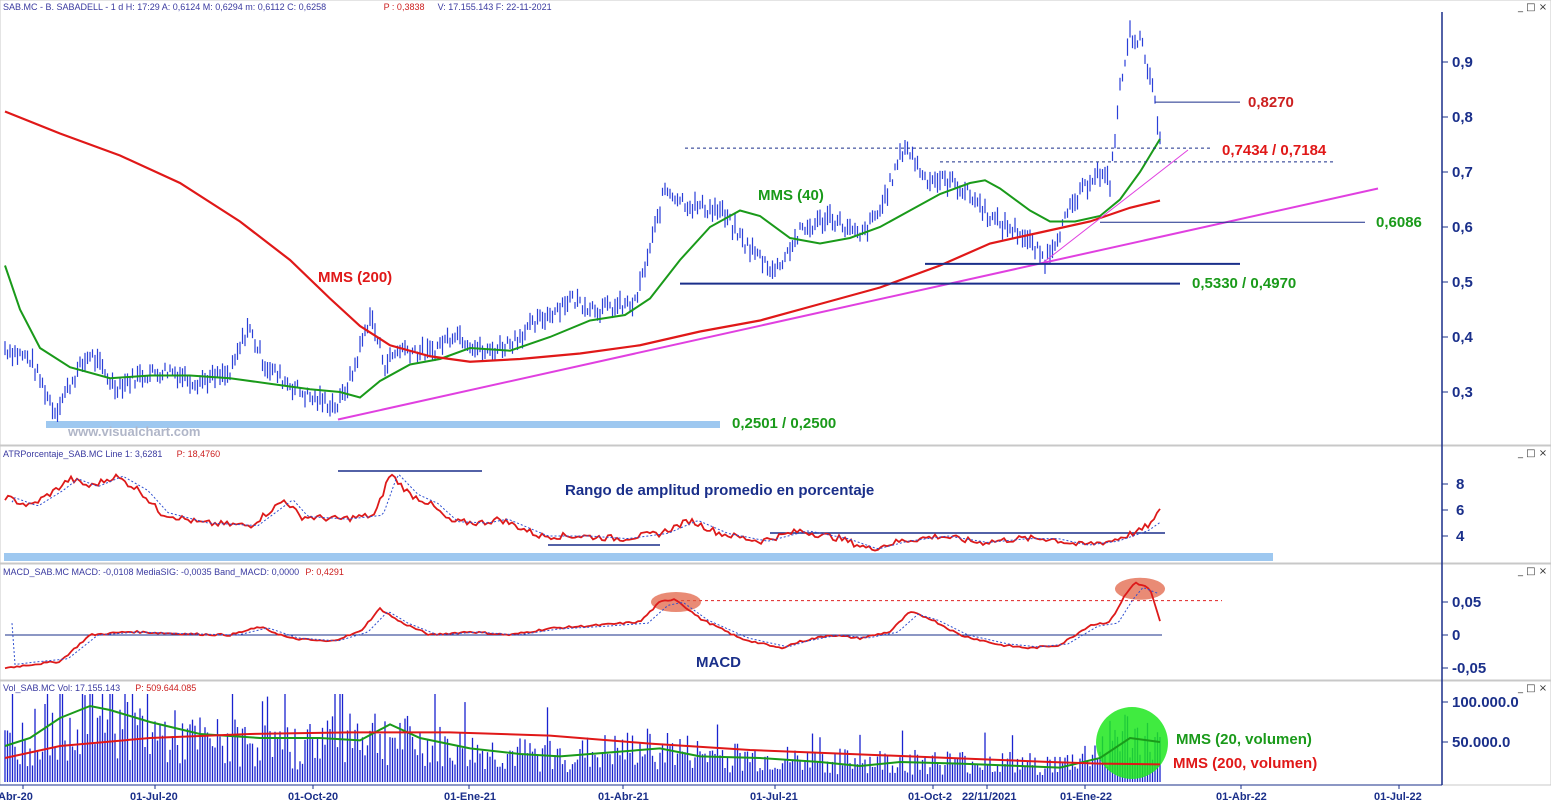 The width and height of the screenshot is (1551, 802). What do you see at coordinates (165, 688) in the screenshot?
I see `volume-header-value: P: 509.644.085` at bounding box center [165, 688].